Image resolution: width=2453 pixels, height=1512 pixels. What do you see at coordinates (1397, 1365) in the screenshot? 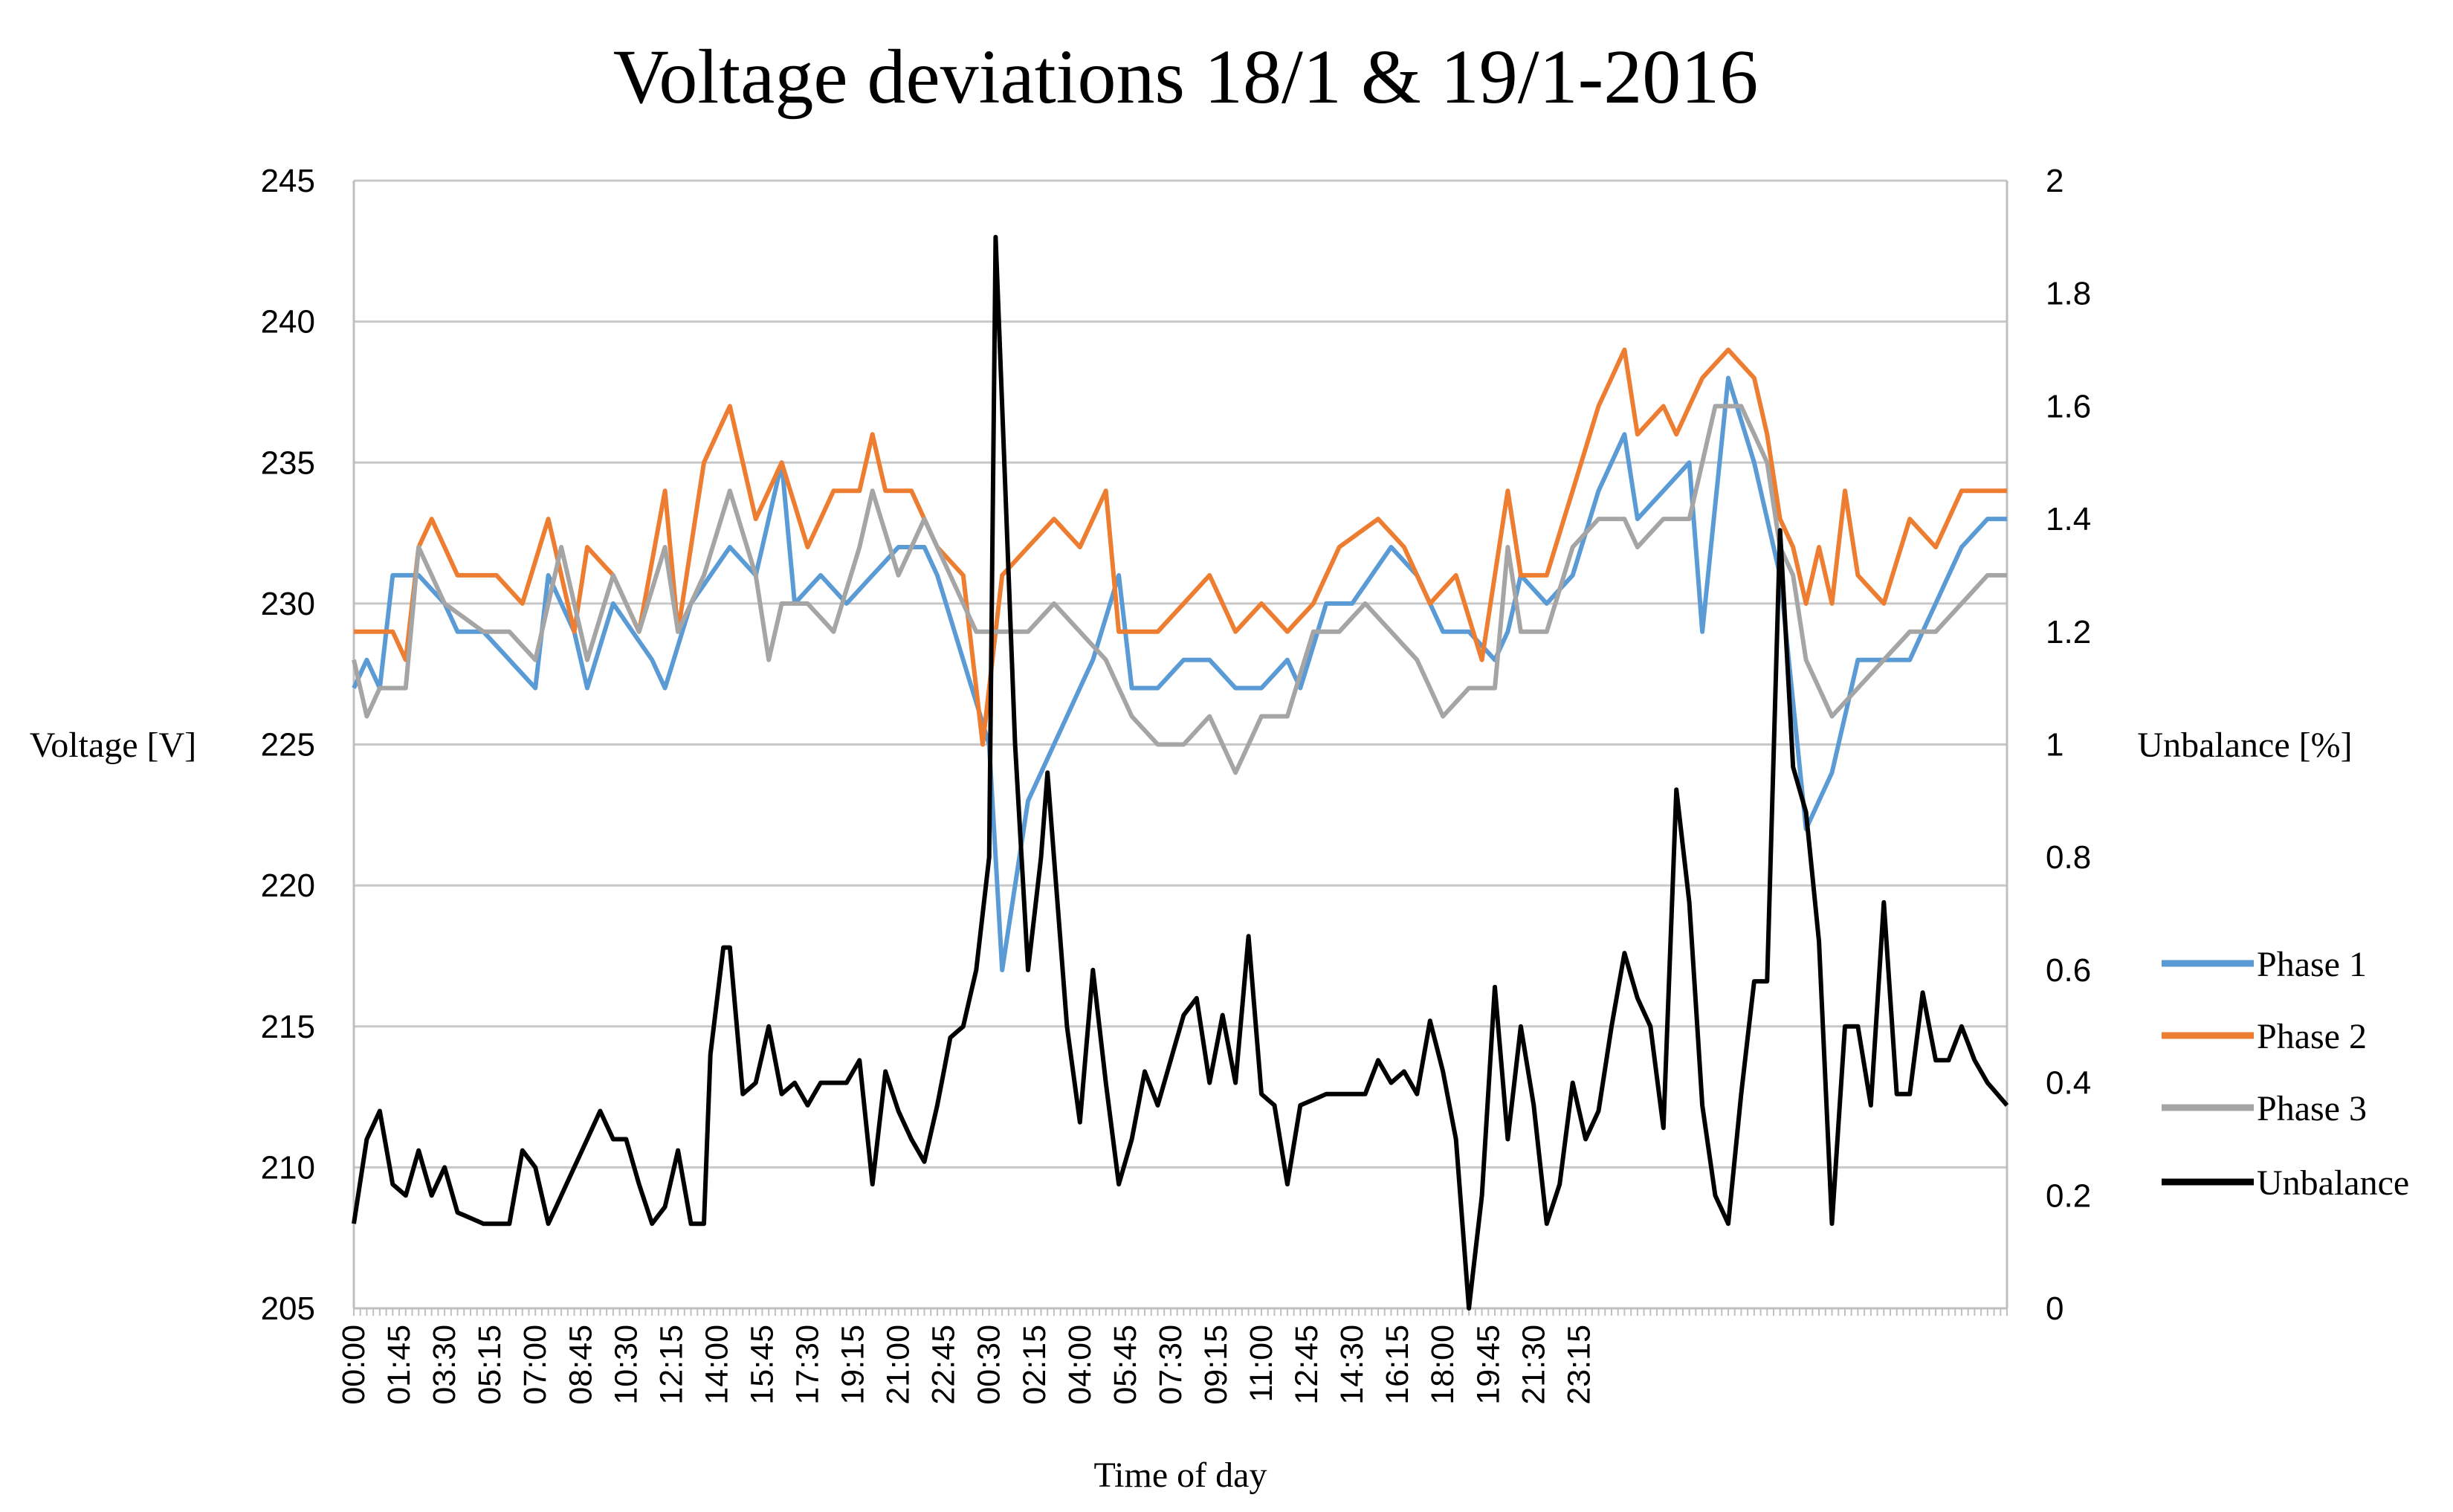
I see `x-tick-label: 16:15` at bounding box center [1397, 1365].